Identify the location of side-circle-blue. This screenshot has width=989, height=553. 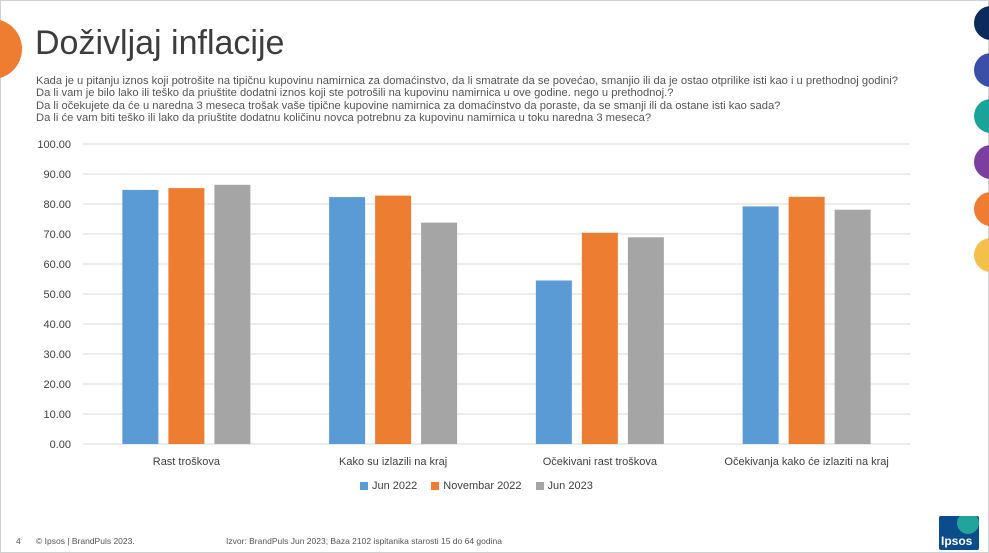
(981, 70).